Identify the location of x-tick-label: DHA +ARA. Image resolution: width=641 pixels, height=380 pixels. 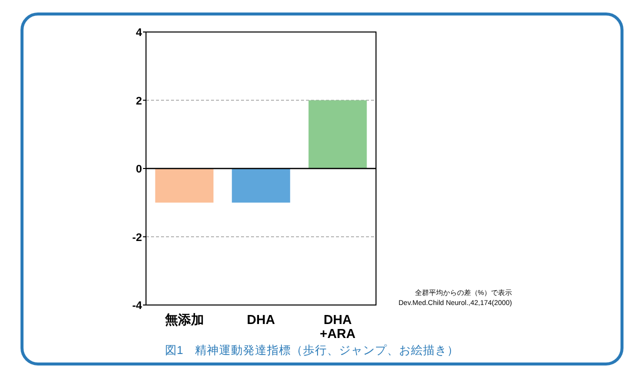
(338, 326).